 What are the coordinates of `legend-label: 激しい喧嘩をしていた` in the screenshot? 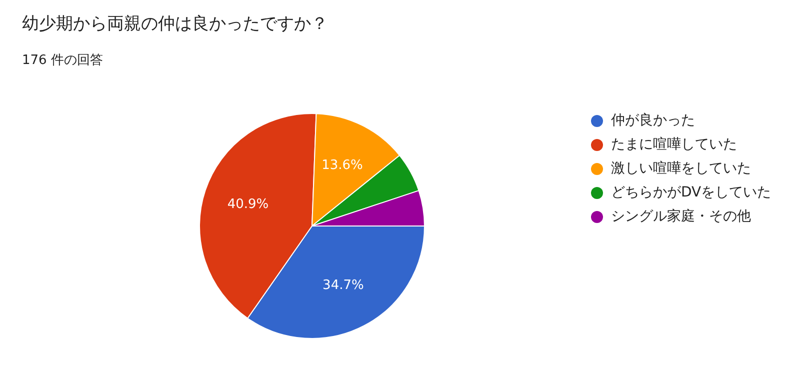 It's located at (681, 168).